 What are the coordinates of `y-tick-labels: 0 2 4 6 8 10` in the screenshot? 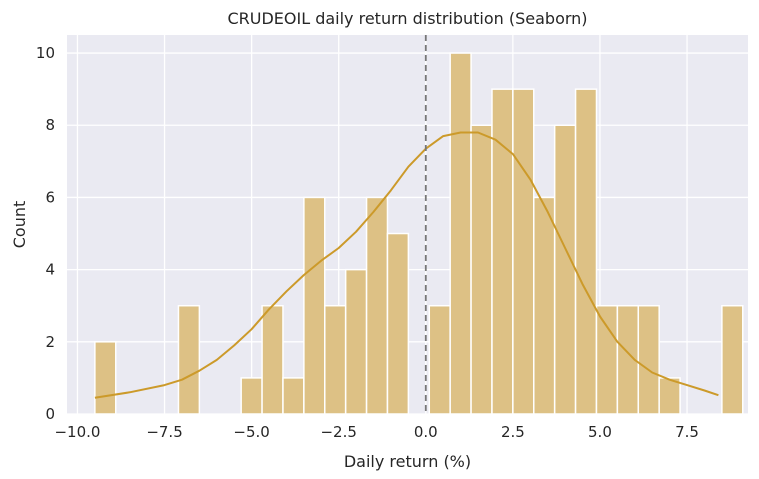 It's located at (45, 233).